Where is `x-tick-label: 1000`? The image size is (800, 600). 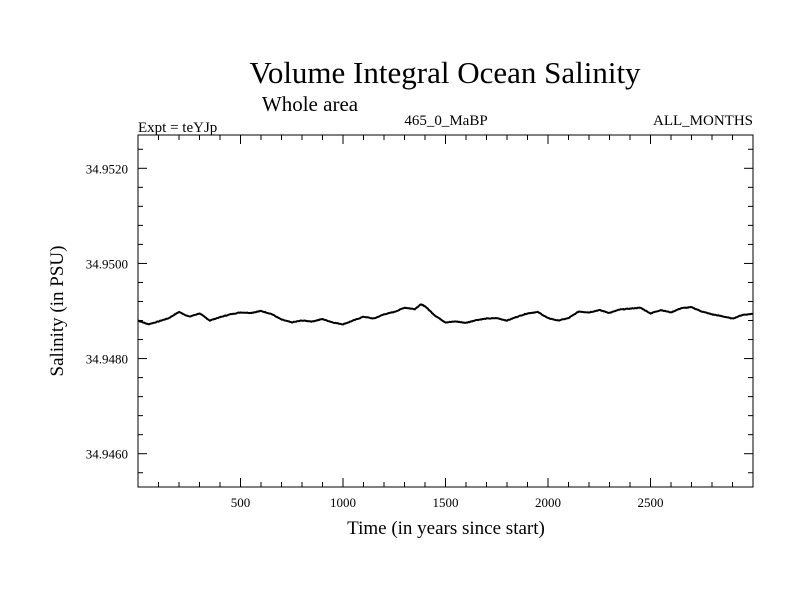
x-tick-label: 1000 is located at coordinates (343, 502).